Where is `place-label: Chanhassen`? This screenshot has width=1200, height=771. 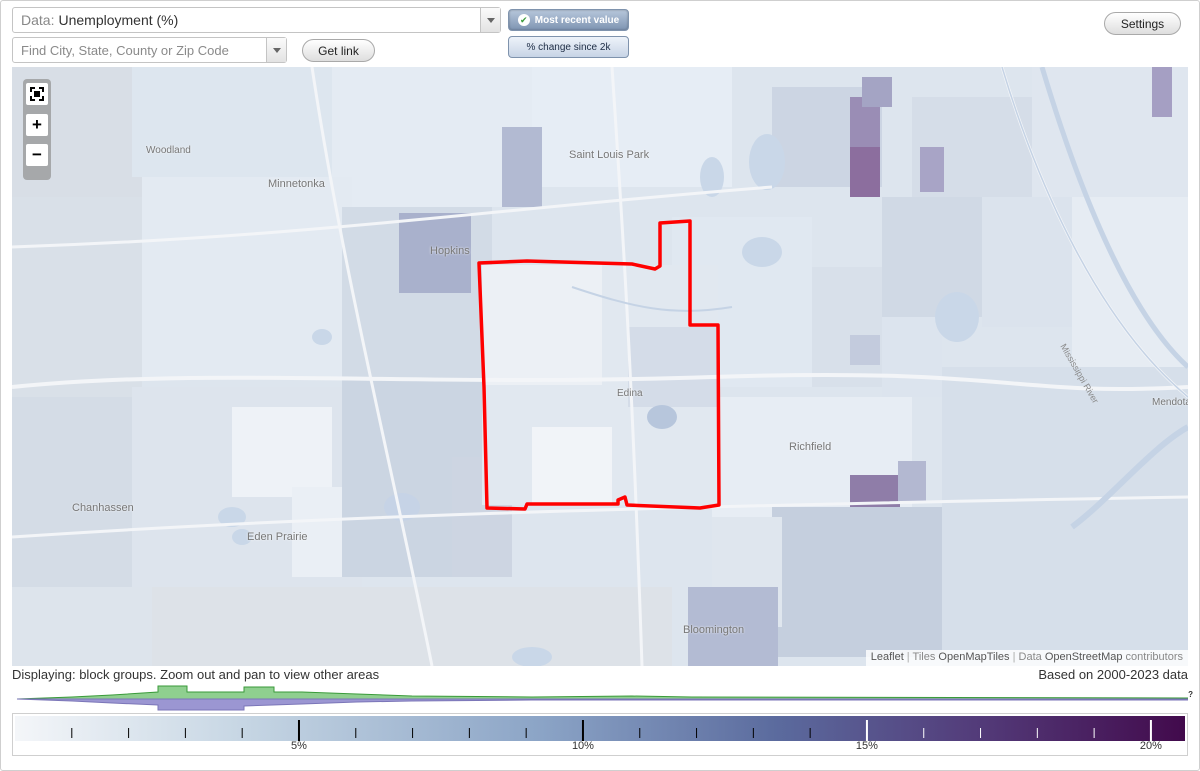 place-label: Chanhassen is located at coordinates (103, 508).